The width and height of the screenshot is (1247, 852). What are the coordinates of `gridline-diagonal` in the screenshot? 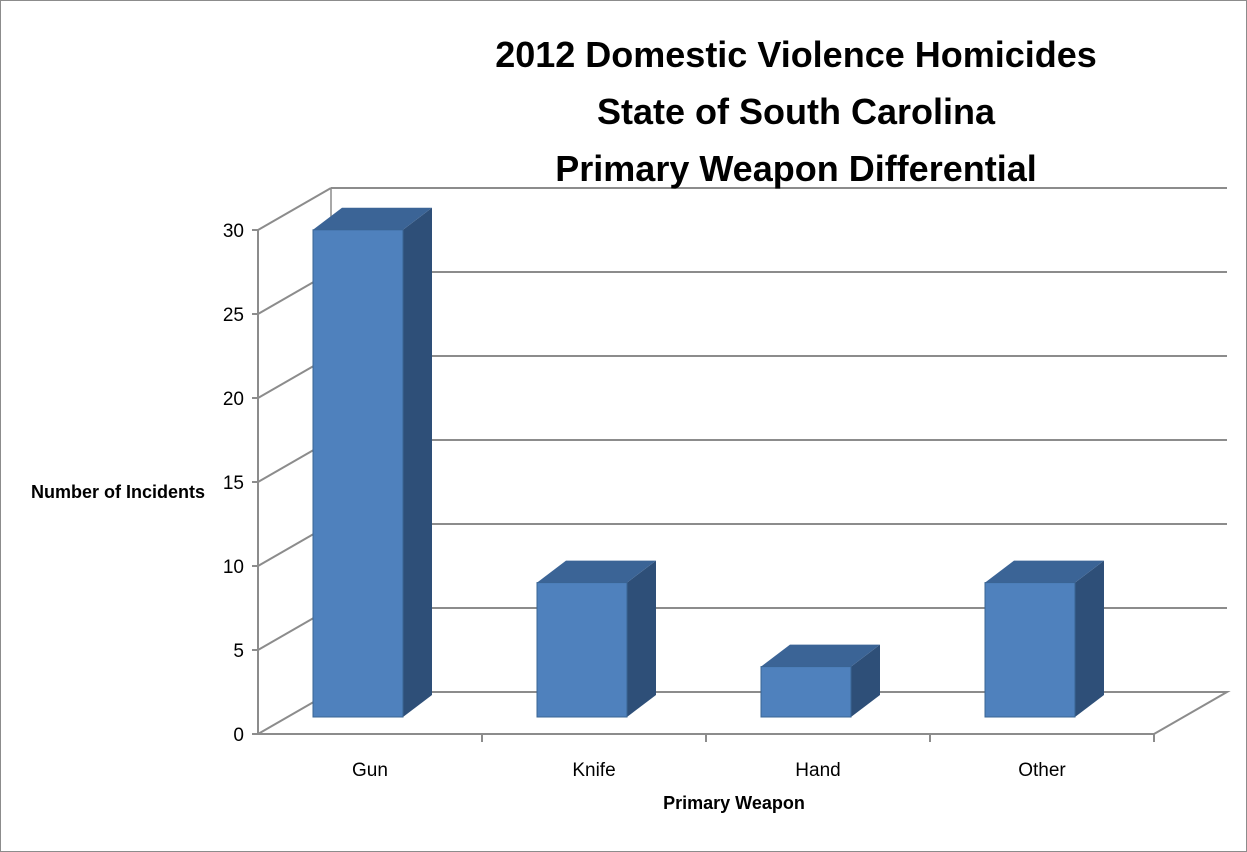 It's located at (294, 209).